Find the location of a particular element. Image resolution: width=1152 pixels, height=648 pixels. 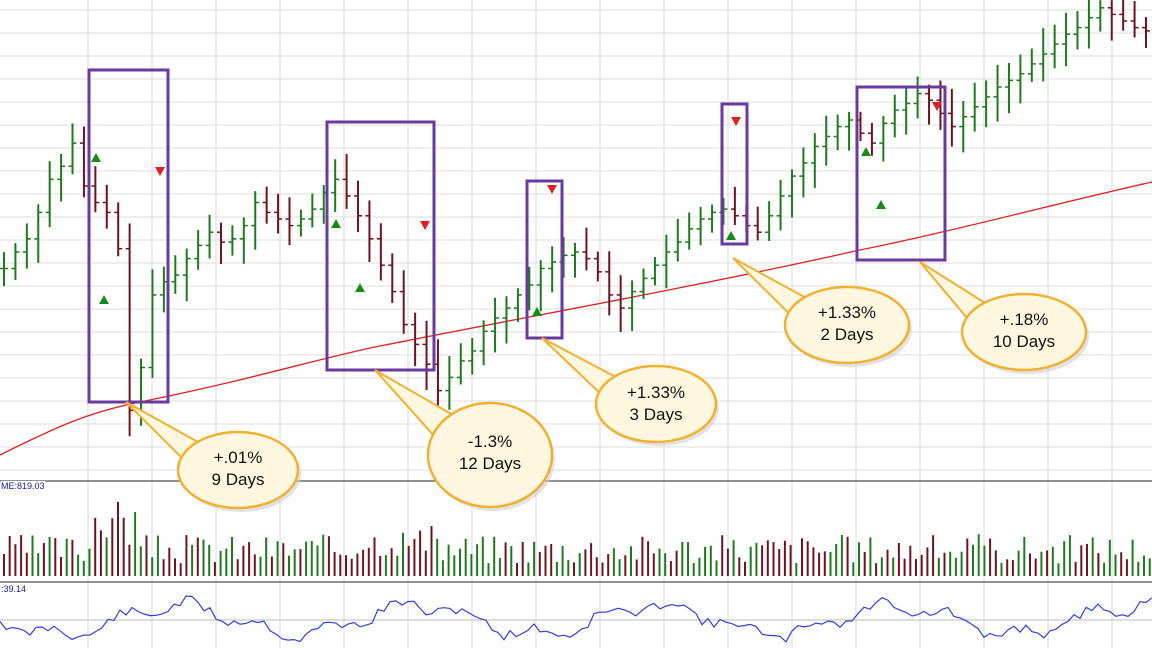

callout-3-pct: +1.33% is located at coordinates (656, 392).